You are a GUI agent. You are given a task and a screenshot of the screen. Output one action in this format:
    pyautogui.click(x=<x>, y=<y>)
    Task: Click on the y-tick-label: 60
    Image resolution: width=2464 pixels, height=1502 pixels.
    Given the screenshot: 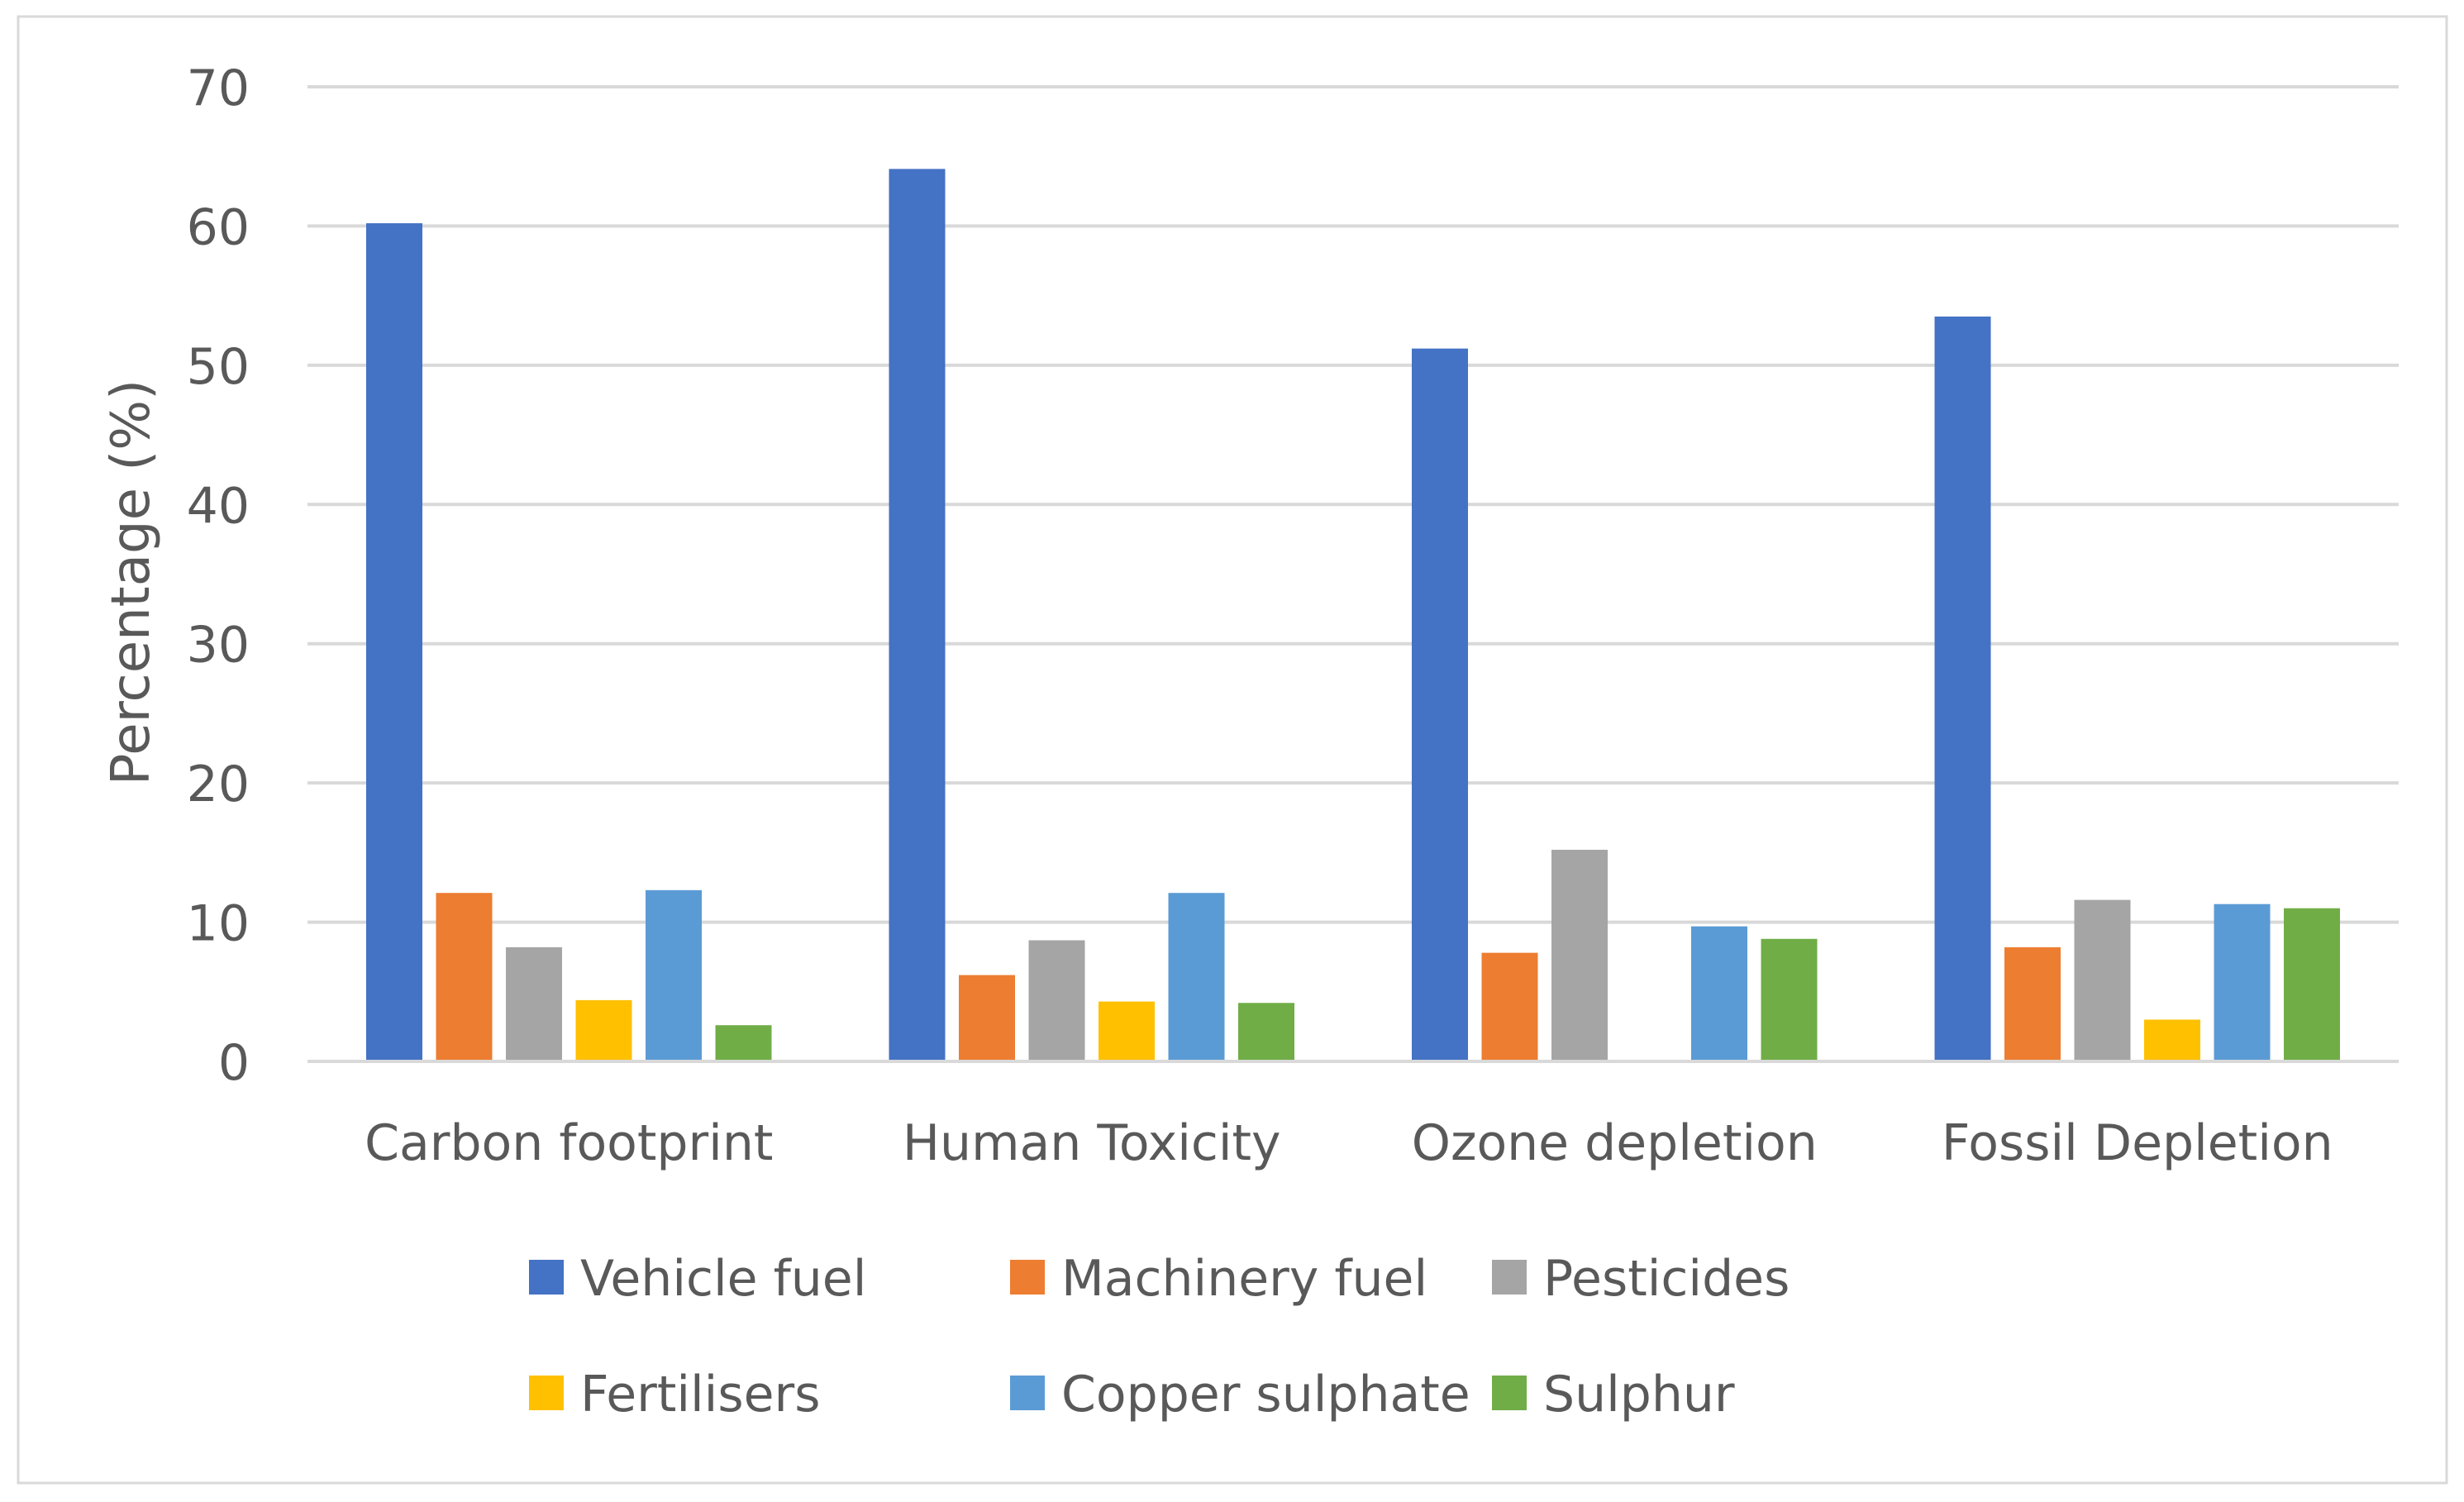 What is the action you would take?
    pyautogui.click(x=219, y=227)
    